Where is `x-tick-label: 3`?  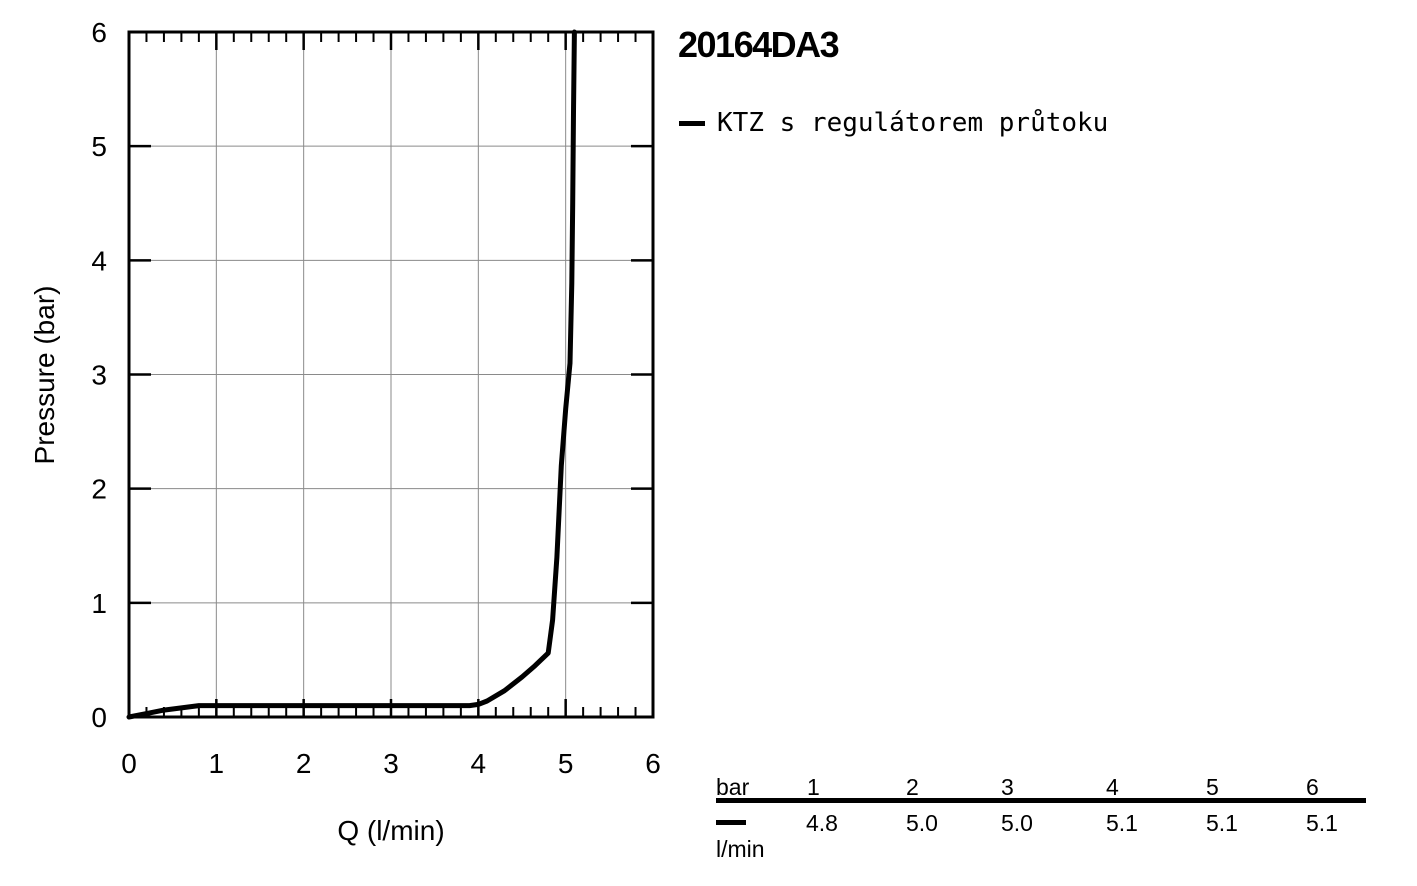
x-tick-label: 3 is located at coordinates (391, 763).